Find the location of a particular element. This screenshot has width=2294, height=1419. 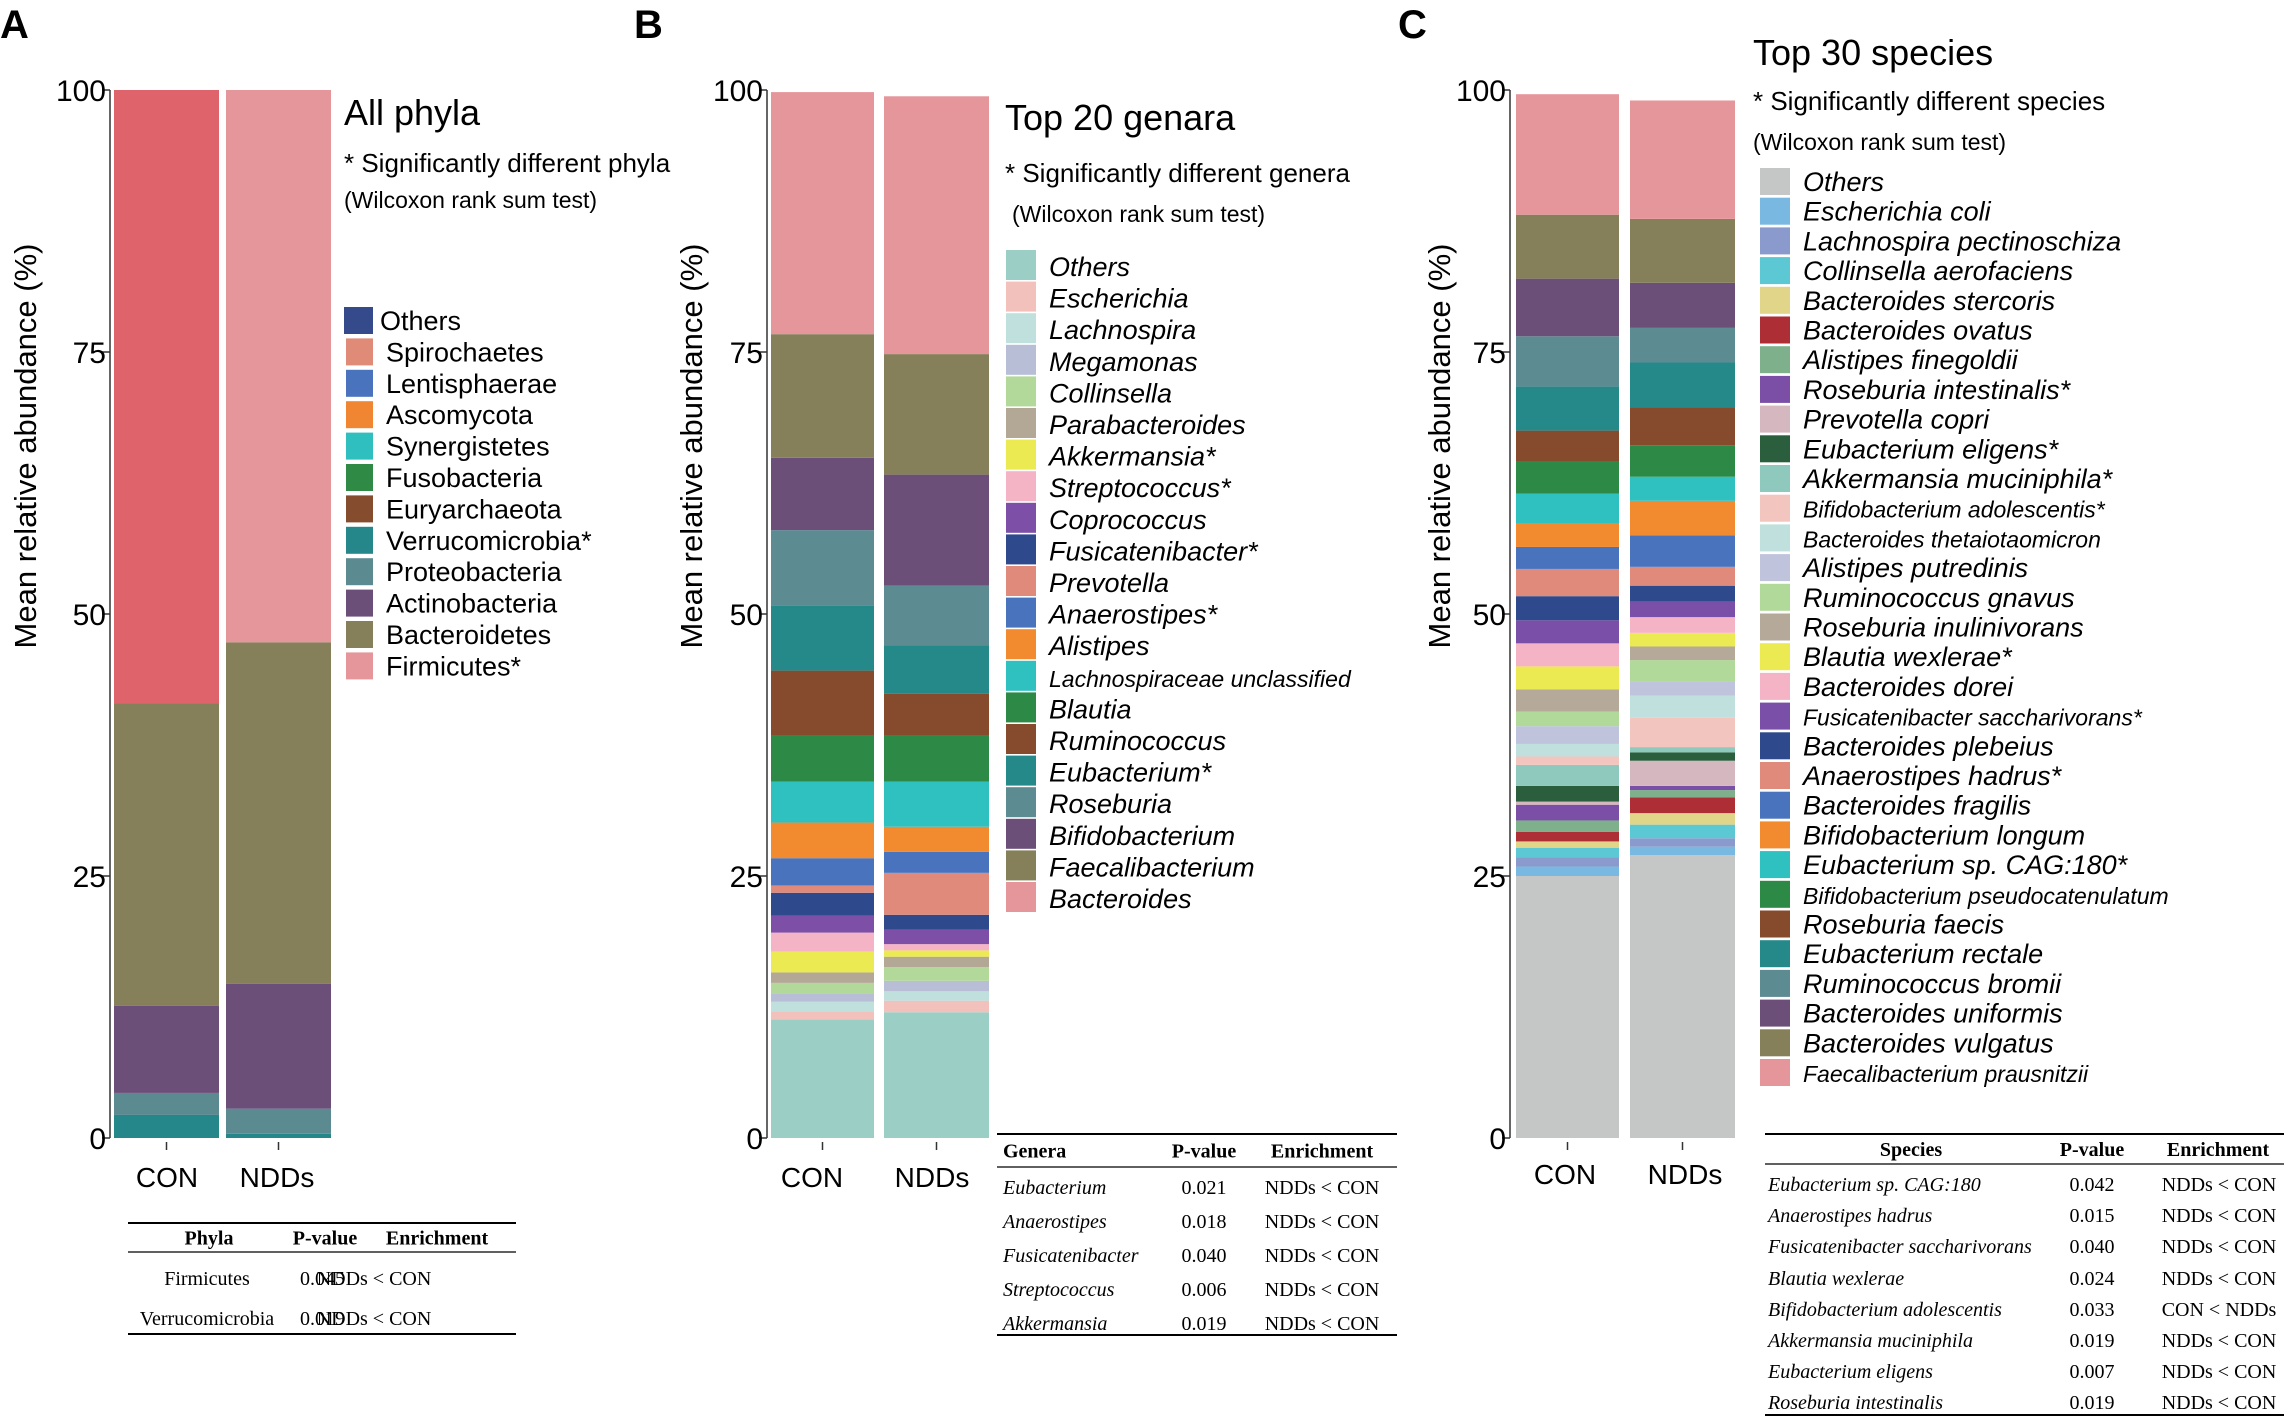

legend-label: Firmicutes* is located at coordinates (454, 666).